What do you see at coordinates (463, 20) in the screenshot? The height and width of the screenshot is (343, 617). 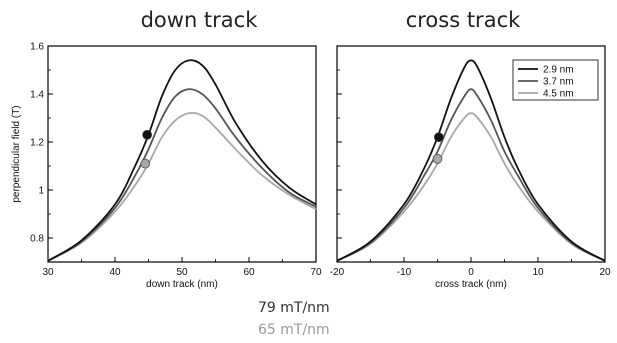 I see `panel-title-cross-track: cross track` at bounding box center [463, 20].